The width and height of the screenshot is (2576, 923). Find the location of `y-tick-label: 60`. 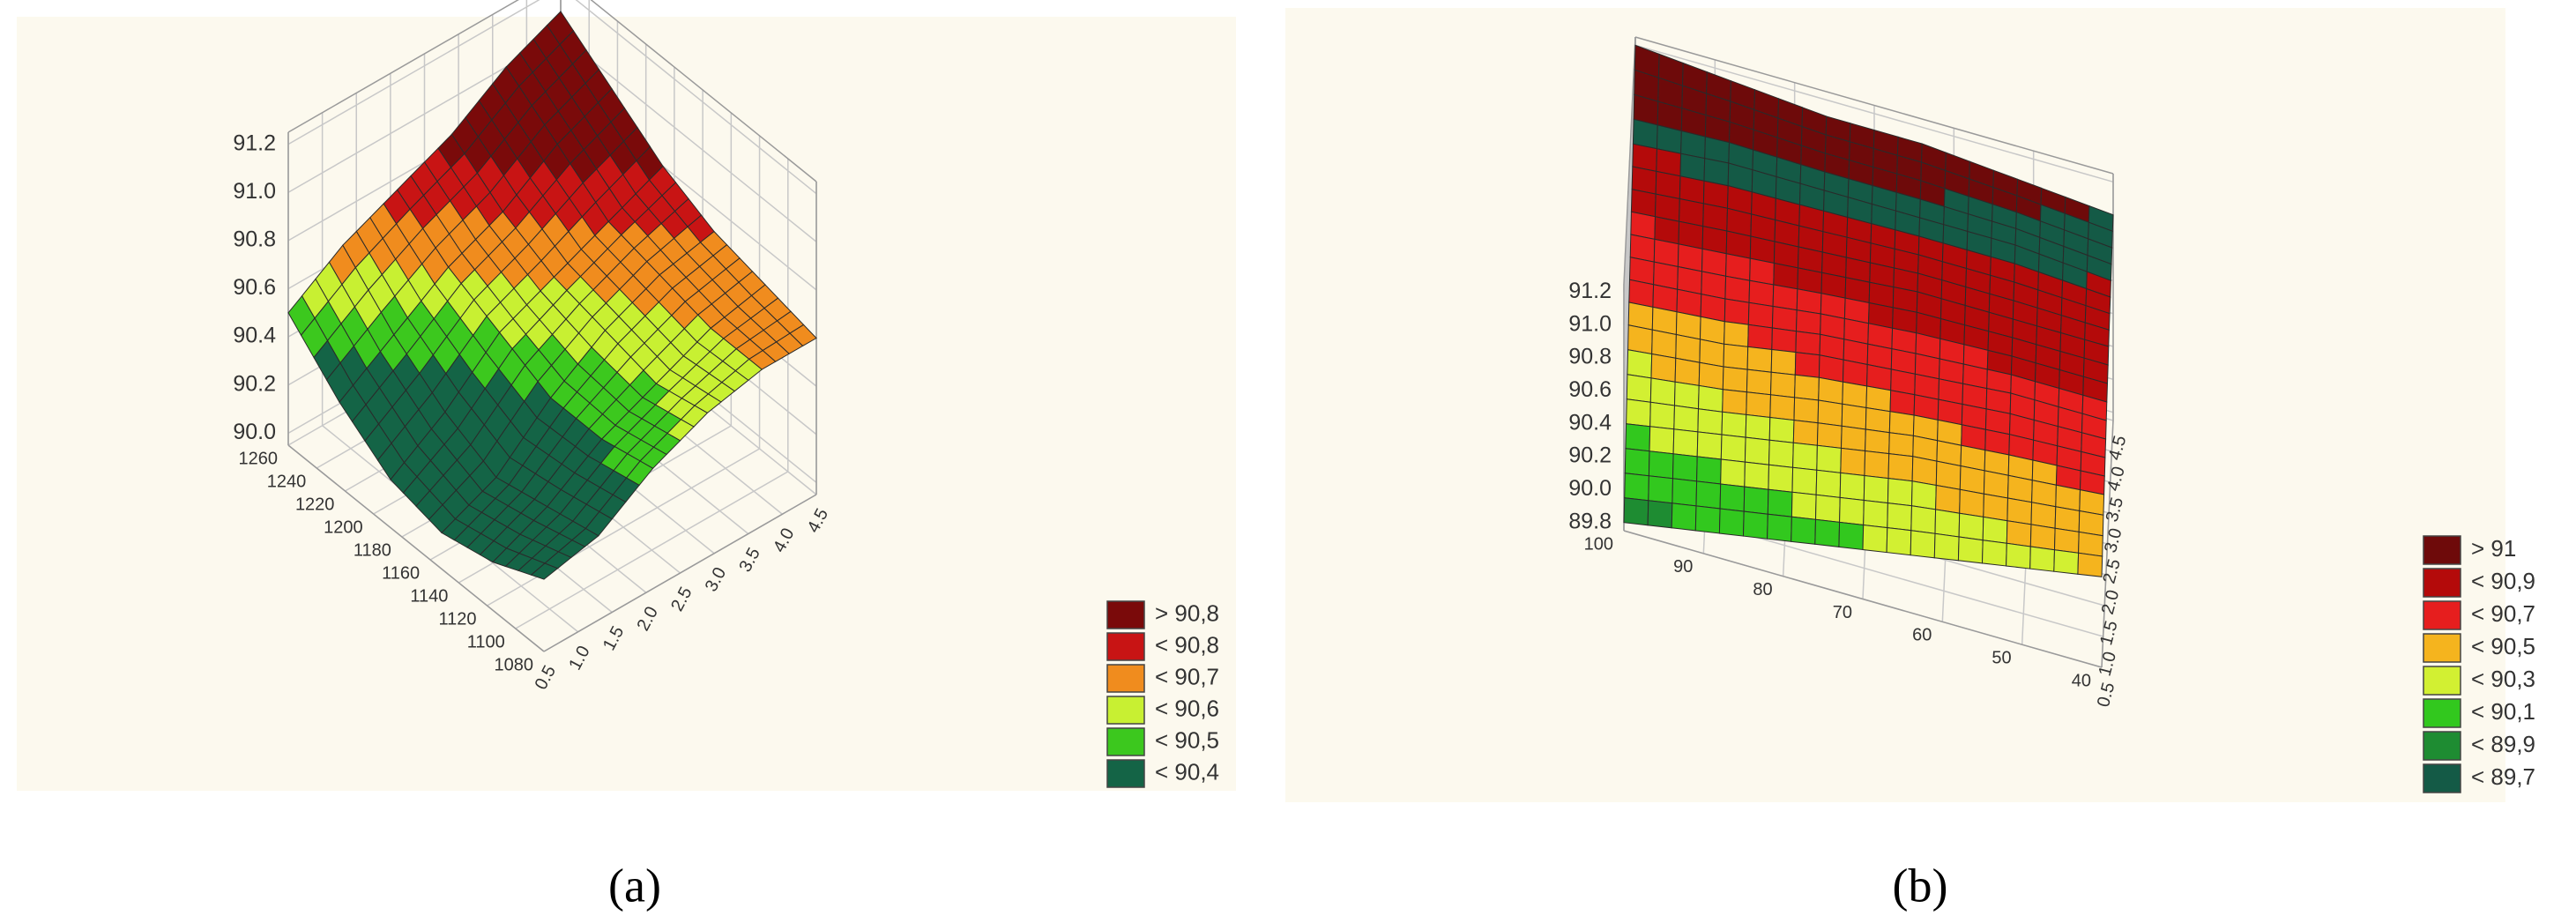

y-tick-label: 60 is located at coordinates (1922, 635).